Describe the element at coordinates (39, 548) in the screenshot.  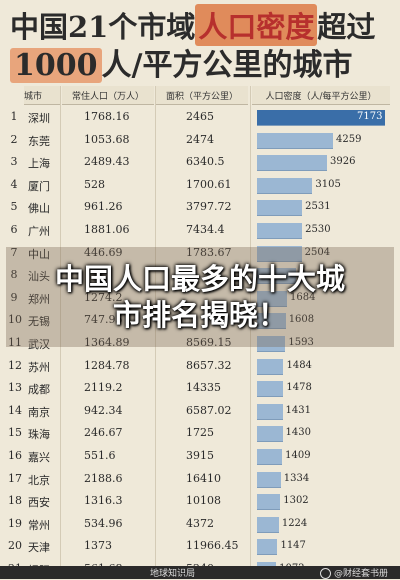
I see `row-city: 天津` at that location.